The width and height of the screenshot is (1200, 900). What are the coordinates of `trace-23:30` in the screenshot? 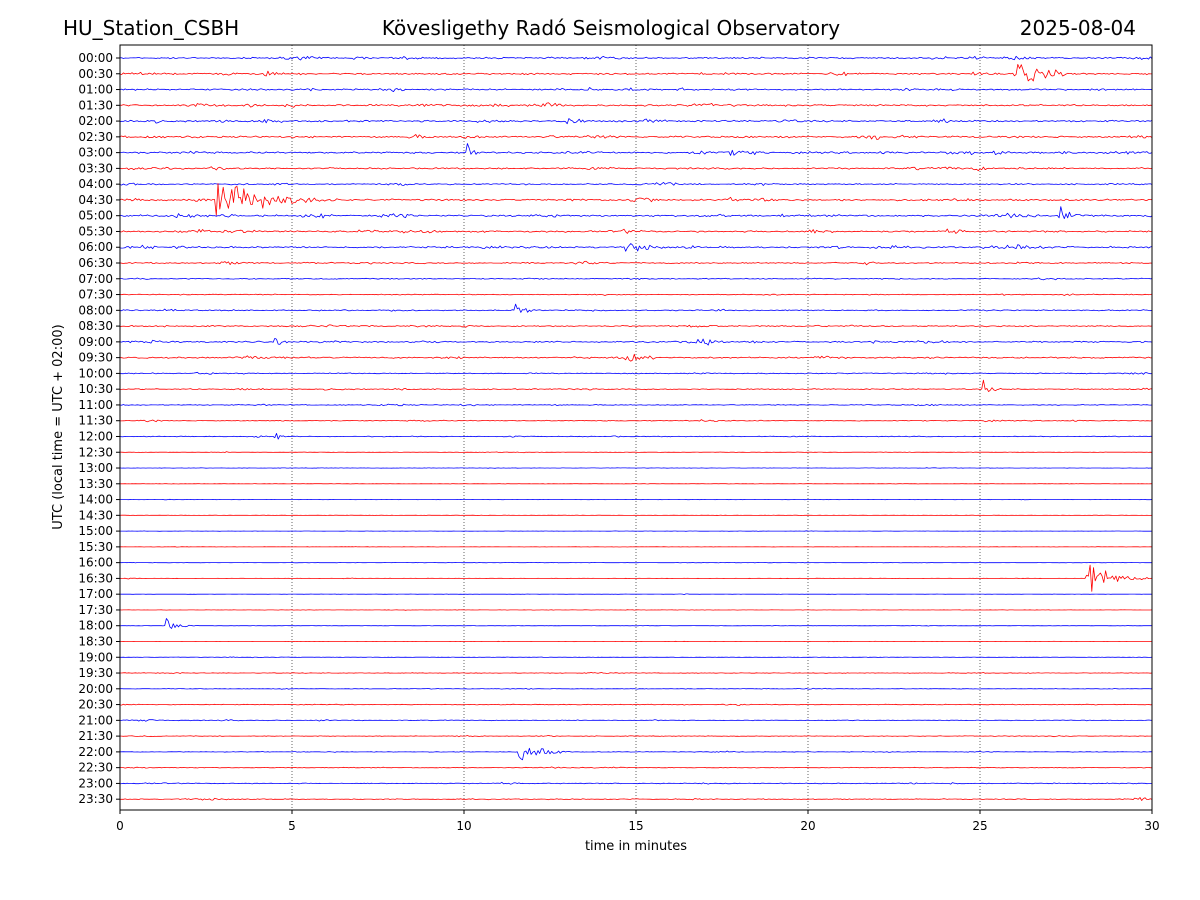 It's located at (636, 799).